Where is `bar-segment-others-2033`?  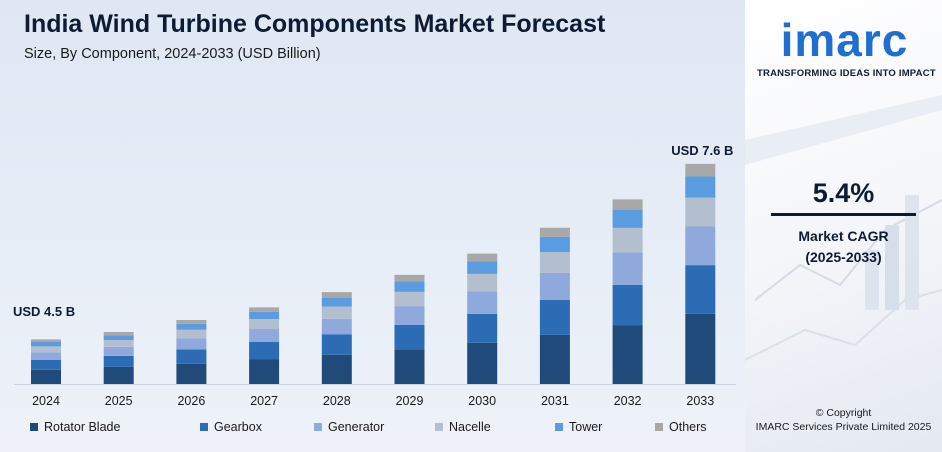 bar-segment-others-2033 is located at coordinates (700, 170).